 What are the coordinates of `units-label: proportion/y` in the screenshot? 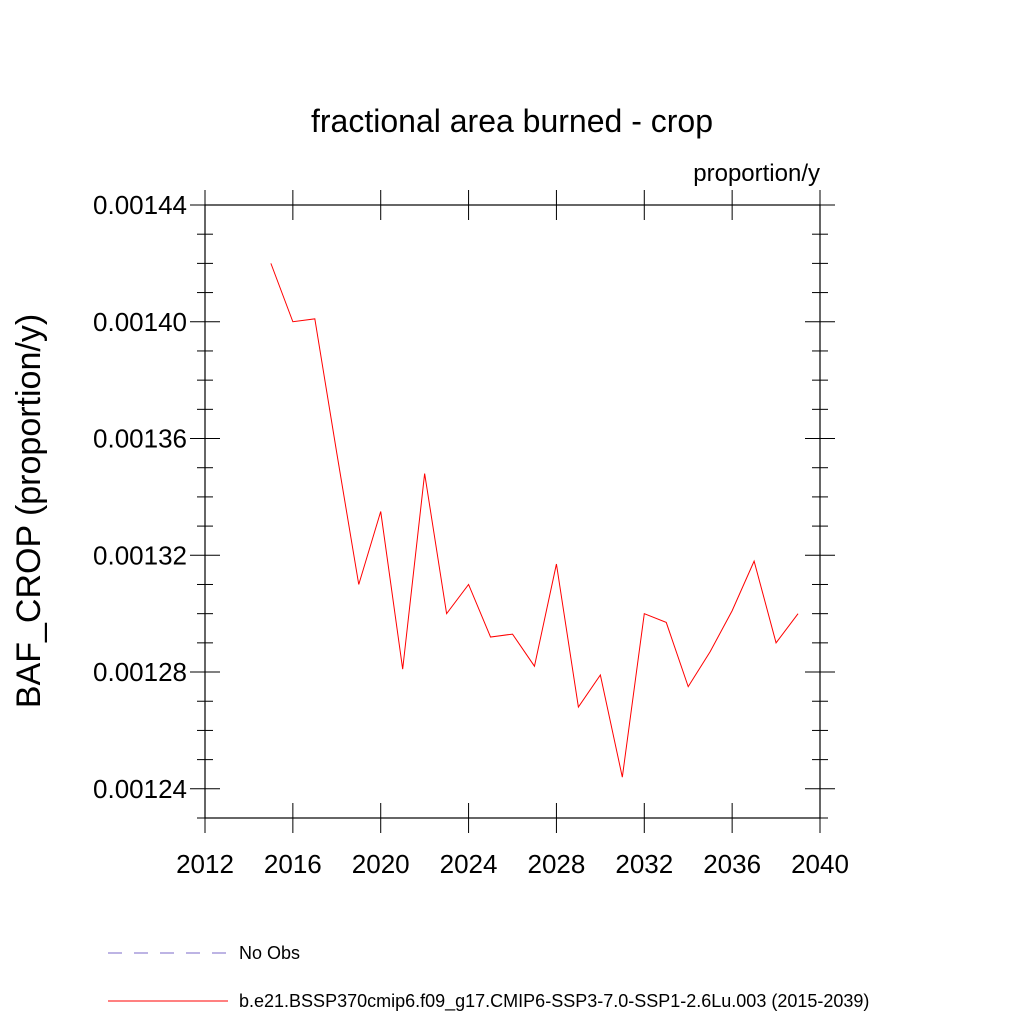 It's located at (756, 173).